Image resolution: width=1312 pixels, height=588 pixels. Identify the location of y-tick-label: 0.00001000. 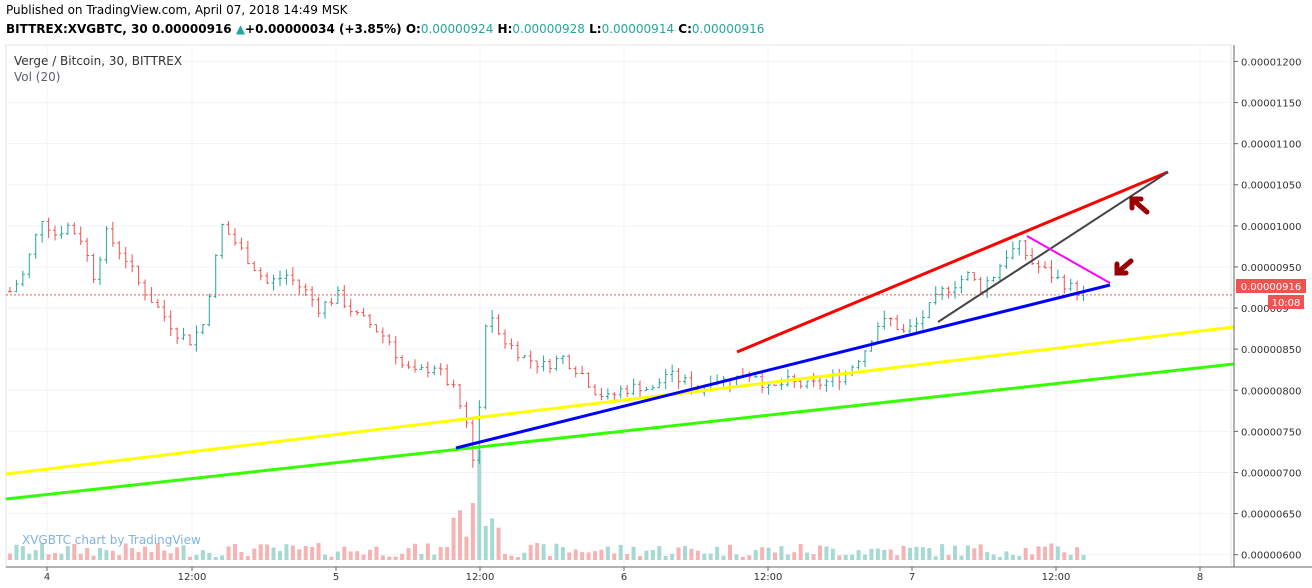
(1271, 227).